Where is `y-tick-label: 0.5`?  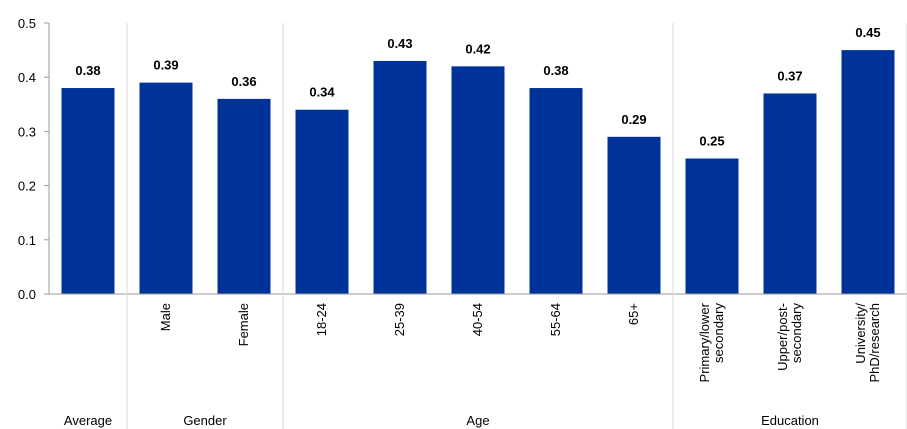 y-tick-label: 0.5 is located at coordinates (27, 23).